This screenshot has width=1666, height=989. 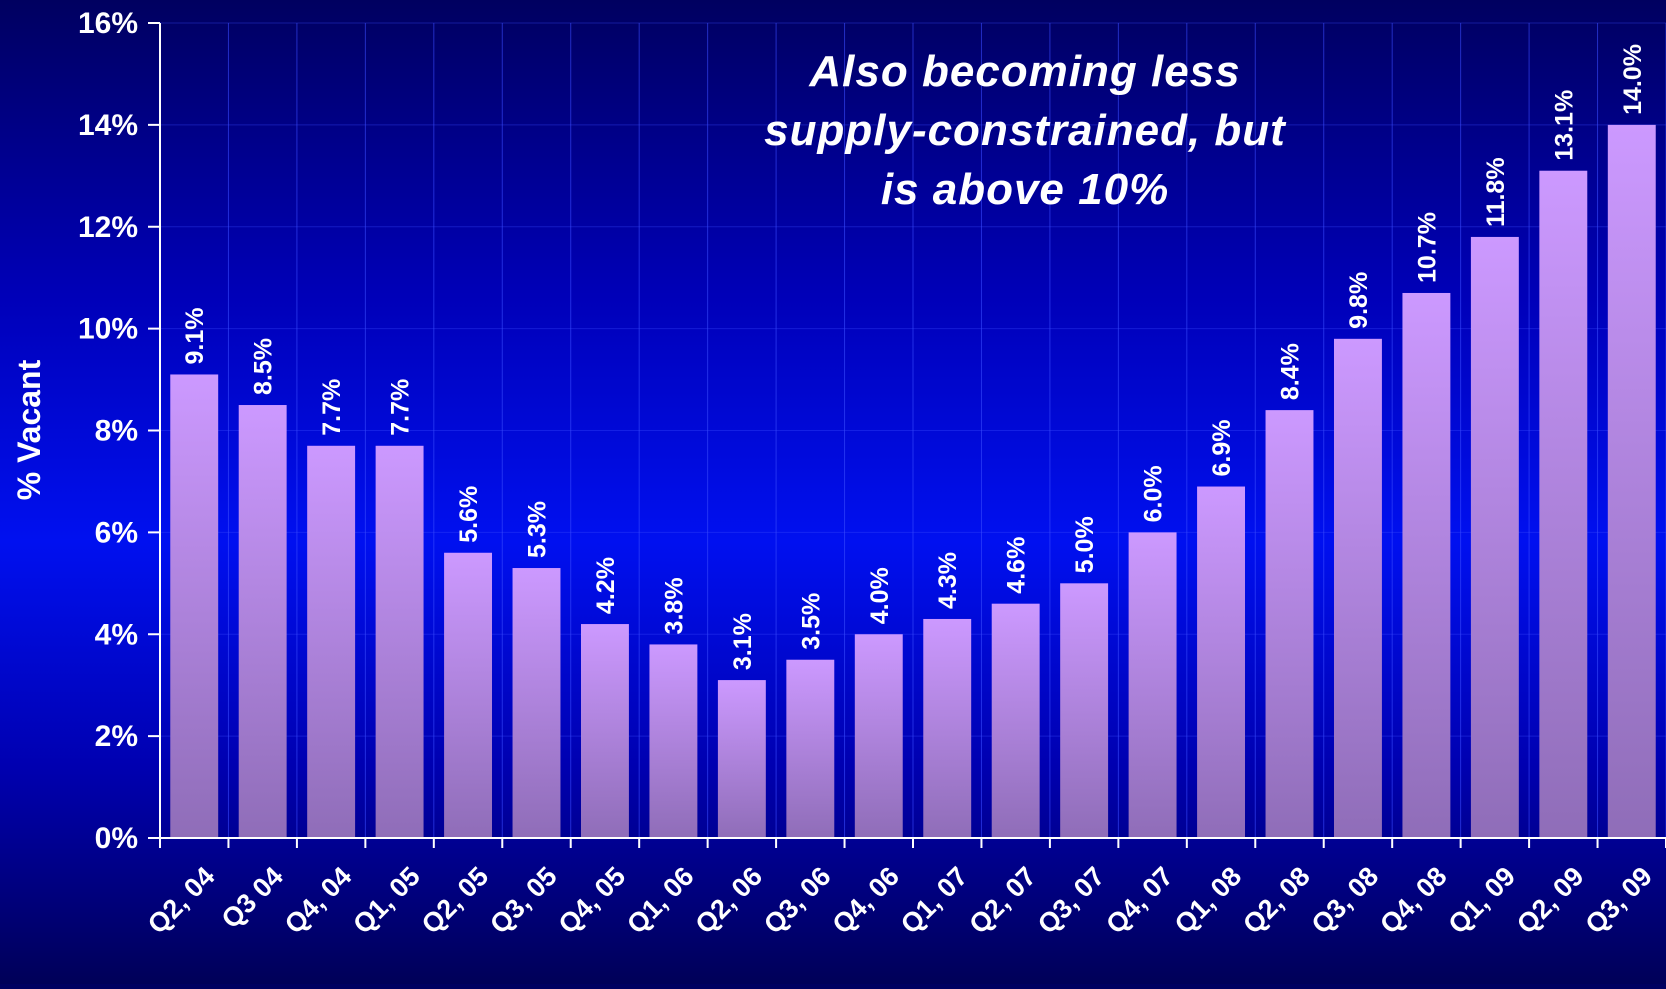 What do you see at coordinates (1564, 125) in the screenshot?
I see `data-label: 13.1%` at bounding box center [1564, 125].